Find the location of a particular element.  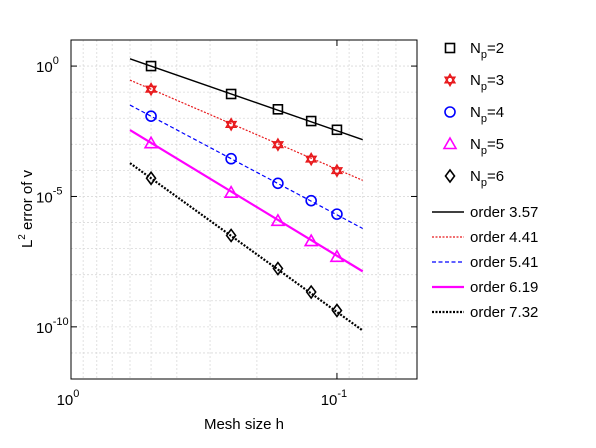

legend-marker-np3 is located at coordinates (450, 80).